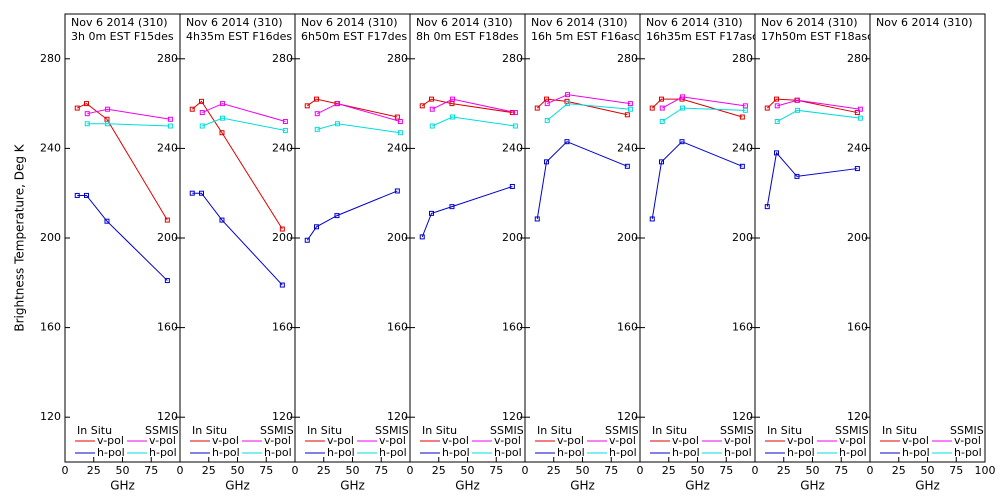 The width and height of the screenshot is (1000, 500). I want to click on y-axis-label: Brightness Temperature, Deg K, so click(20, 237).